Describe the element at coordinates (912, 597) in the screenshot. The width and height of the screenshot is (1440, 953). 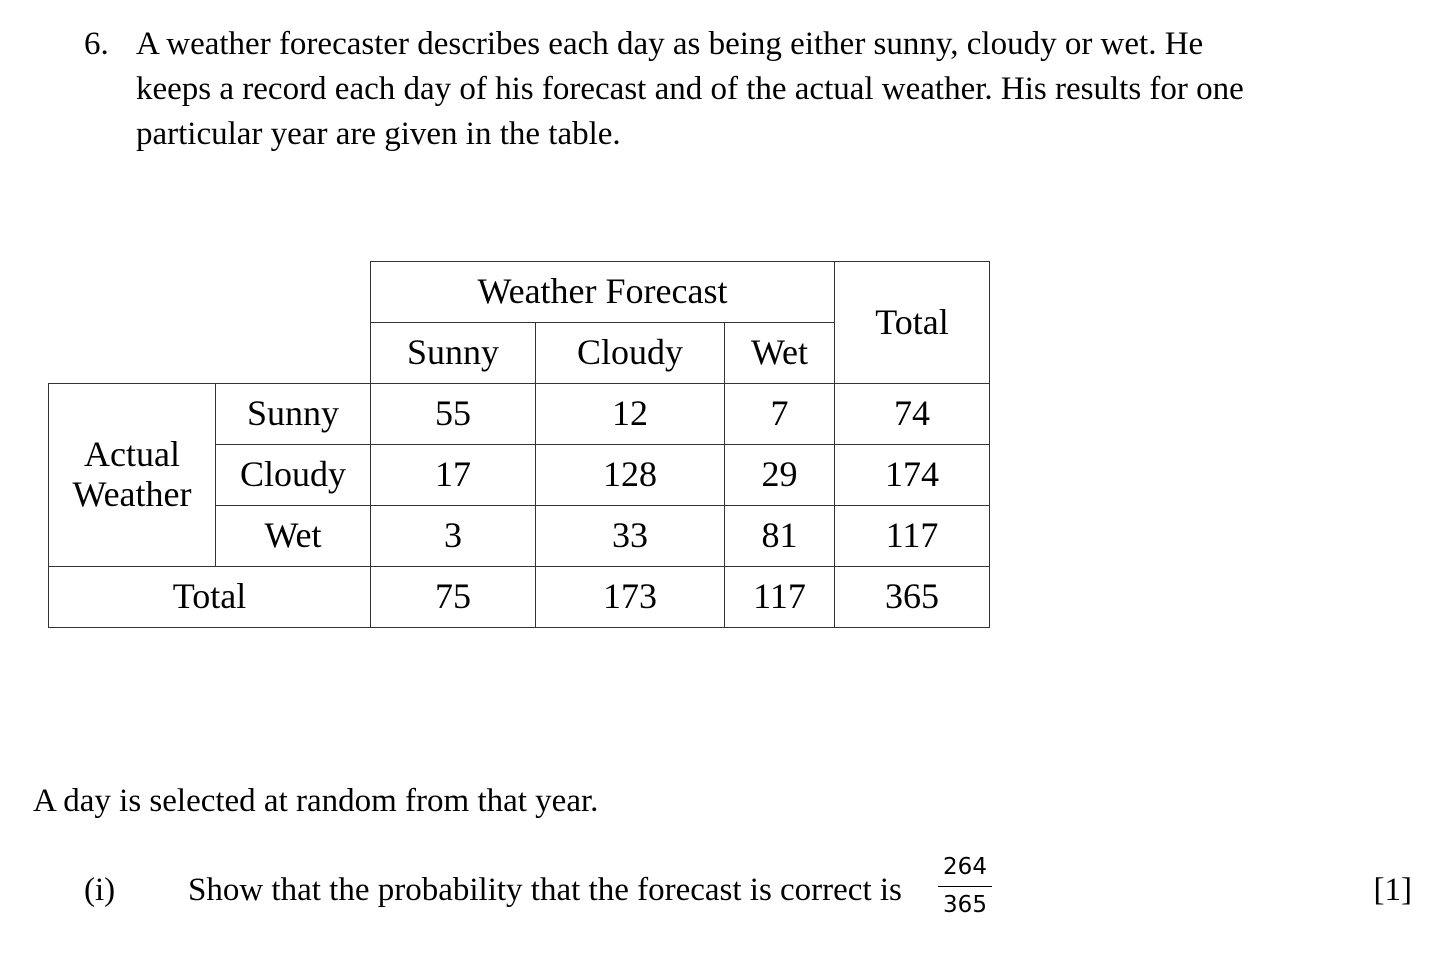
I see `grand-total: 365` at that location.